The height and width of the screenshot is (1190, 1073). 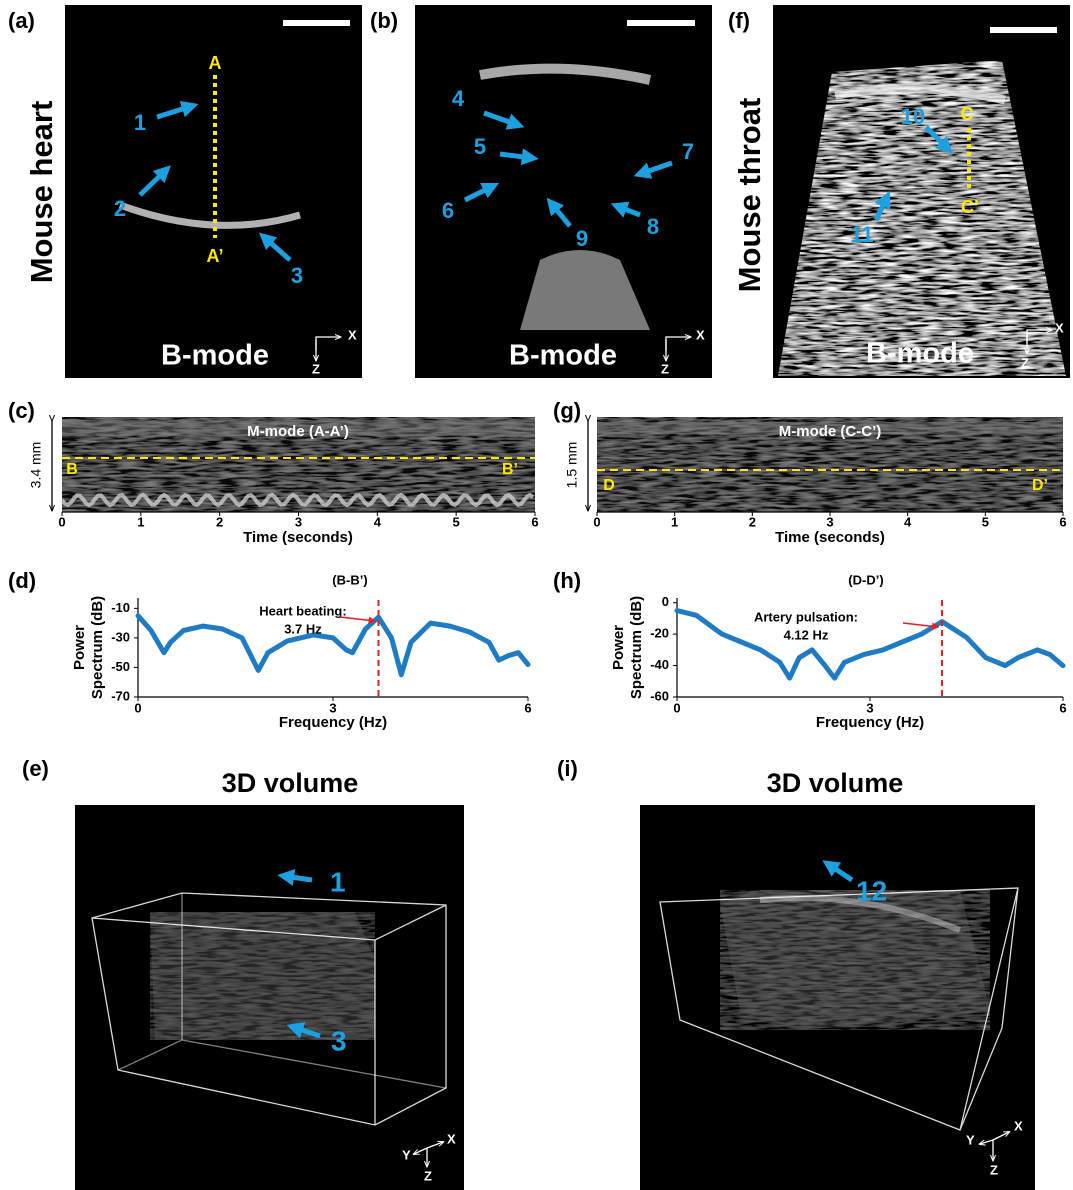 What do you see at coordinates (349, 579) in the screenshot?
I see `chart-title: (B-B’)` at bounding box center [349, 579].